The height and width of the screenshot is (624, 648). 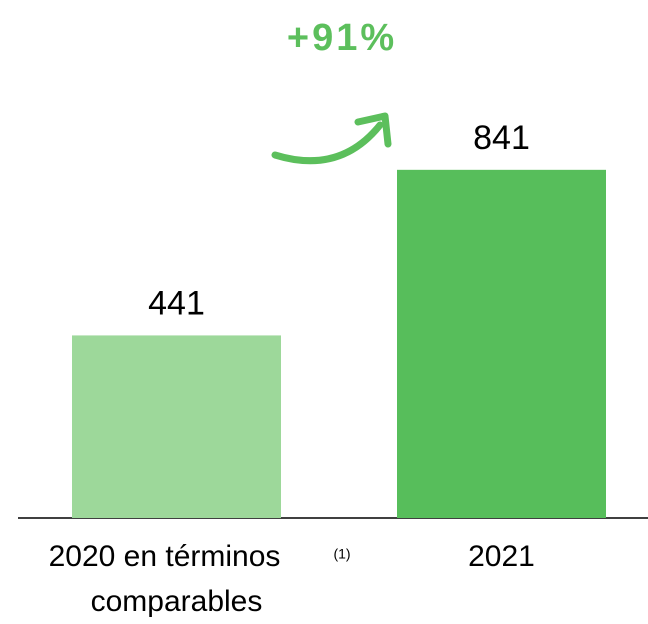 What do you see at coordinates (327, 143) in the screenshot?
I see `growth-arrow` at bounding box center [327, 143].